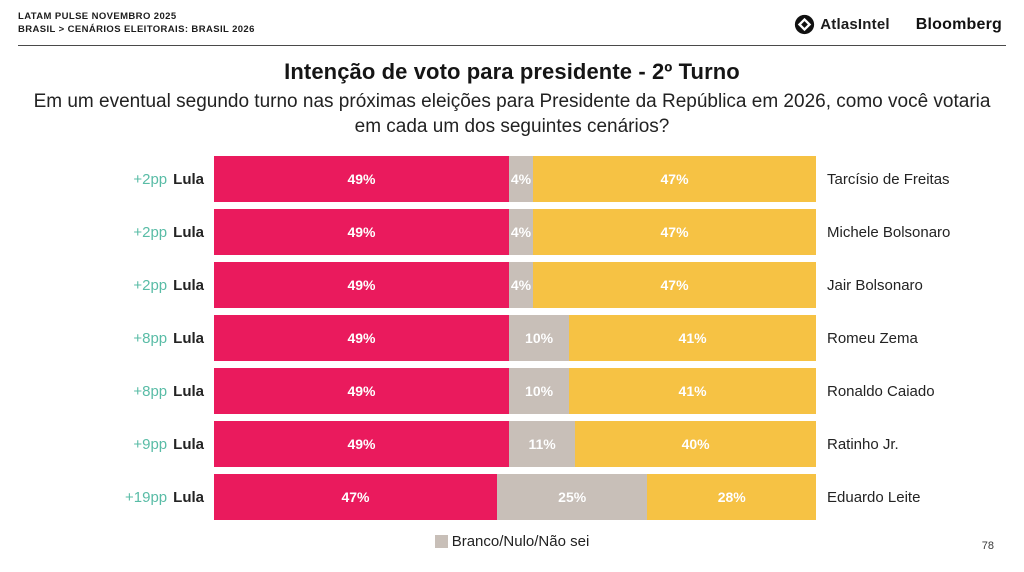 This screenshot has height=572, width=1024. I want to click on bar-segment-lula: 47%, so click(355, 497).